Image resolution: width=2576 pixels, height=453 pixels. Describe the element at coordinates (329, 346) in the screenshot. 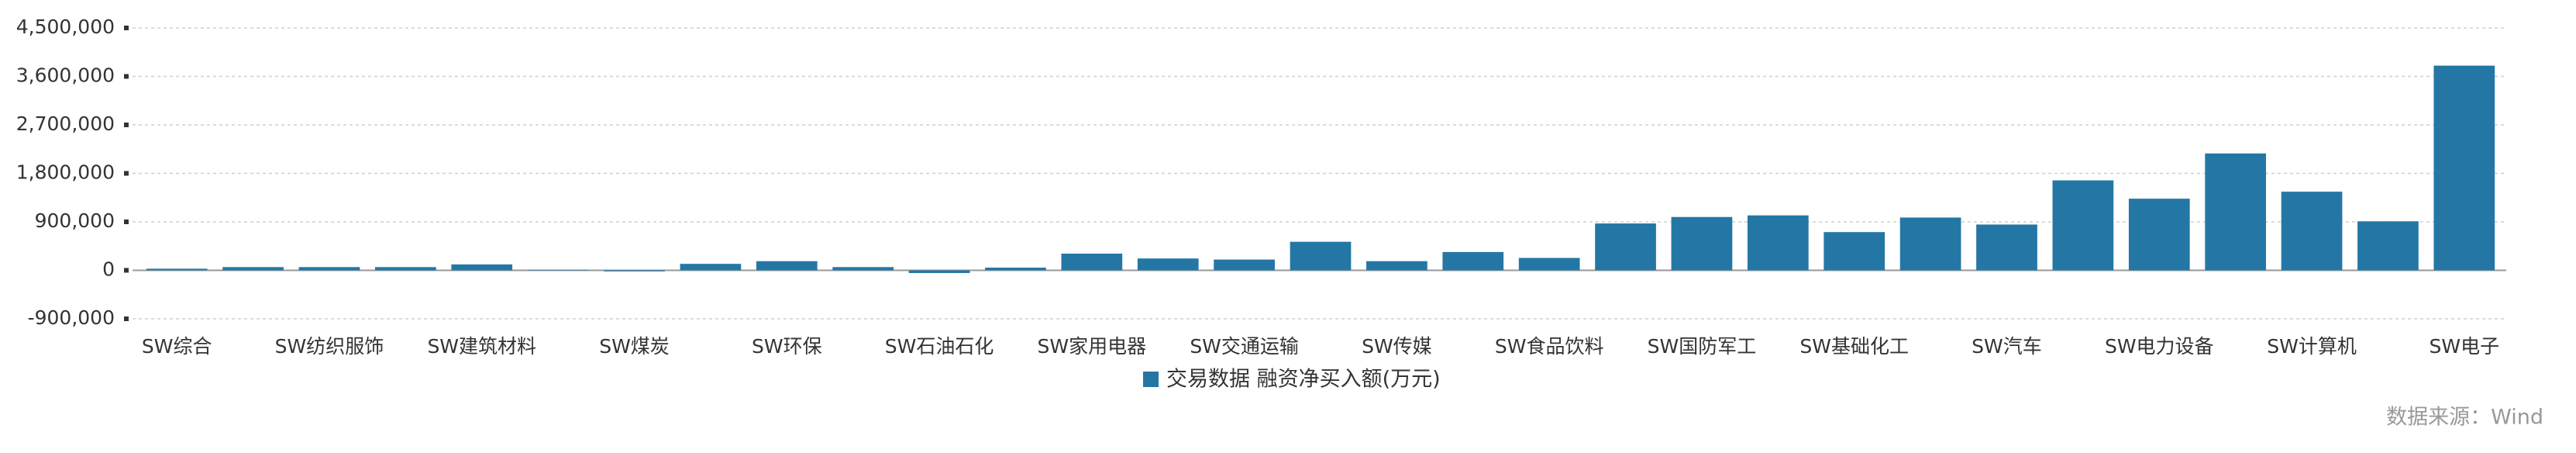

I see `x-tick-label: SW纺织服饰` at that location.